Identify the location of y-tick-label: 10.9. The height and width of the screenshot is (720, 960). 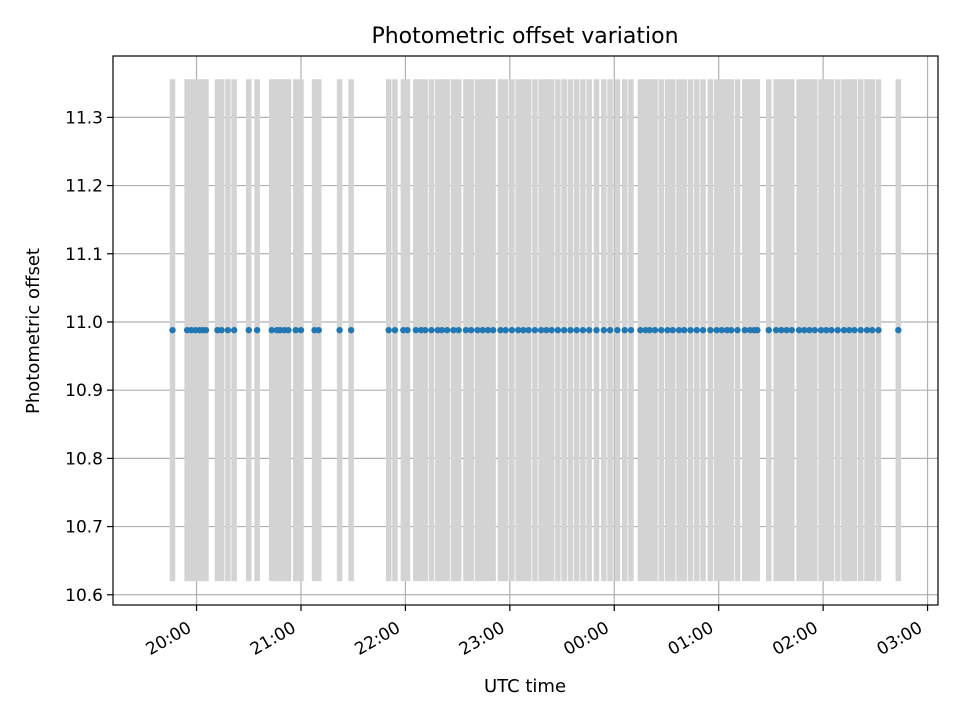
(84, 391).